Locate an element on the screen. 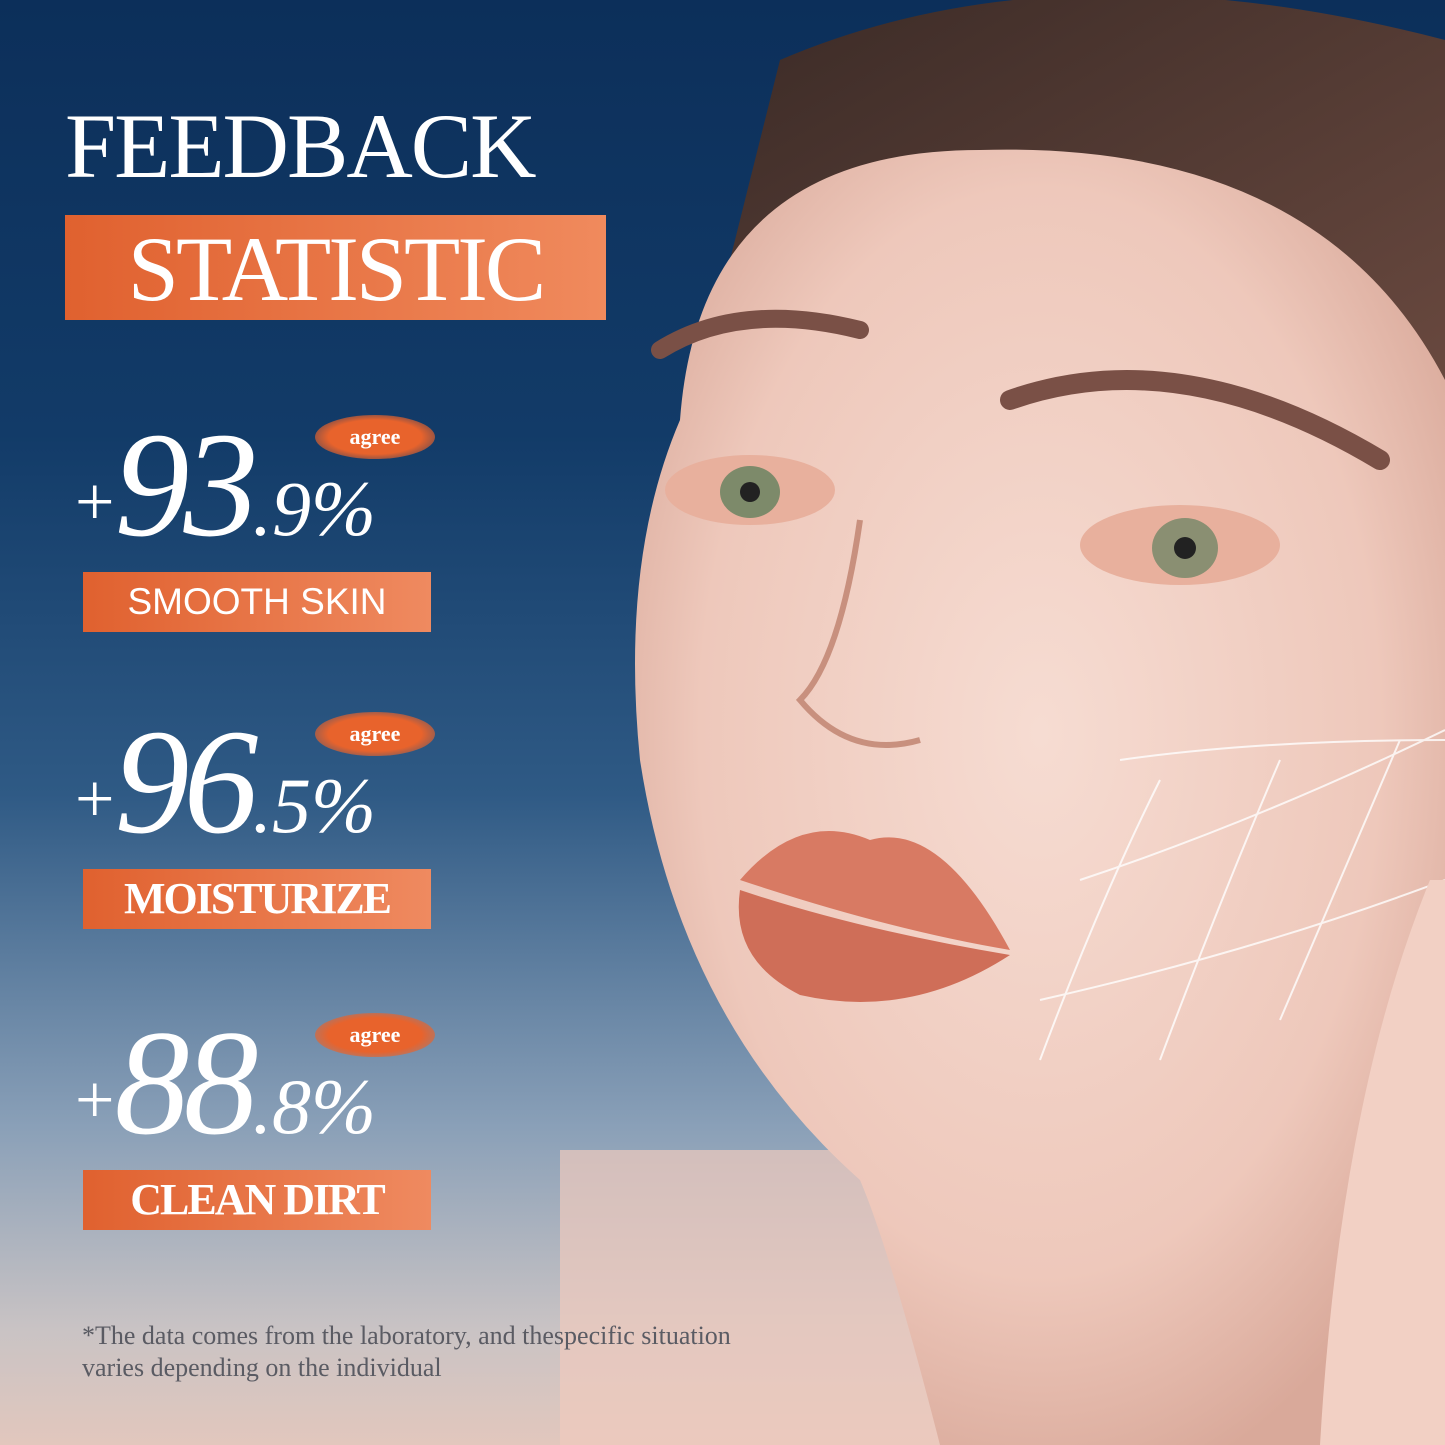  stat-clean-dirt: +88.8% agree CLEAN DIRT is located at coordinates (265, 1128).